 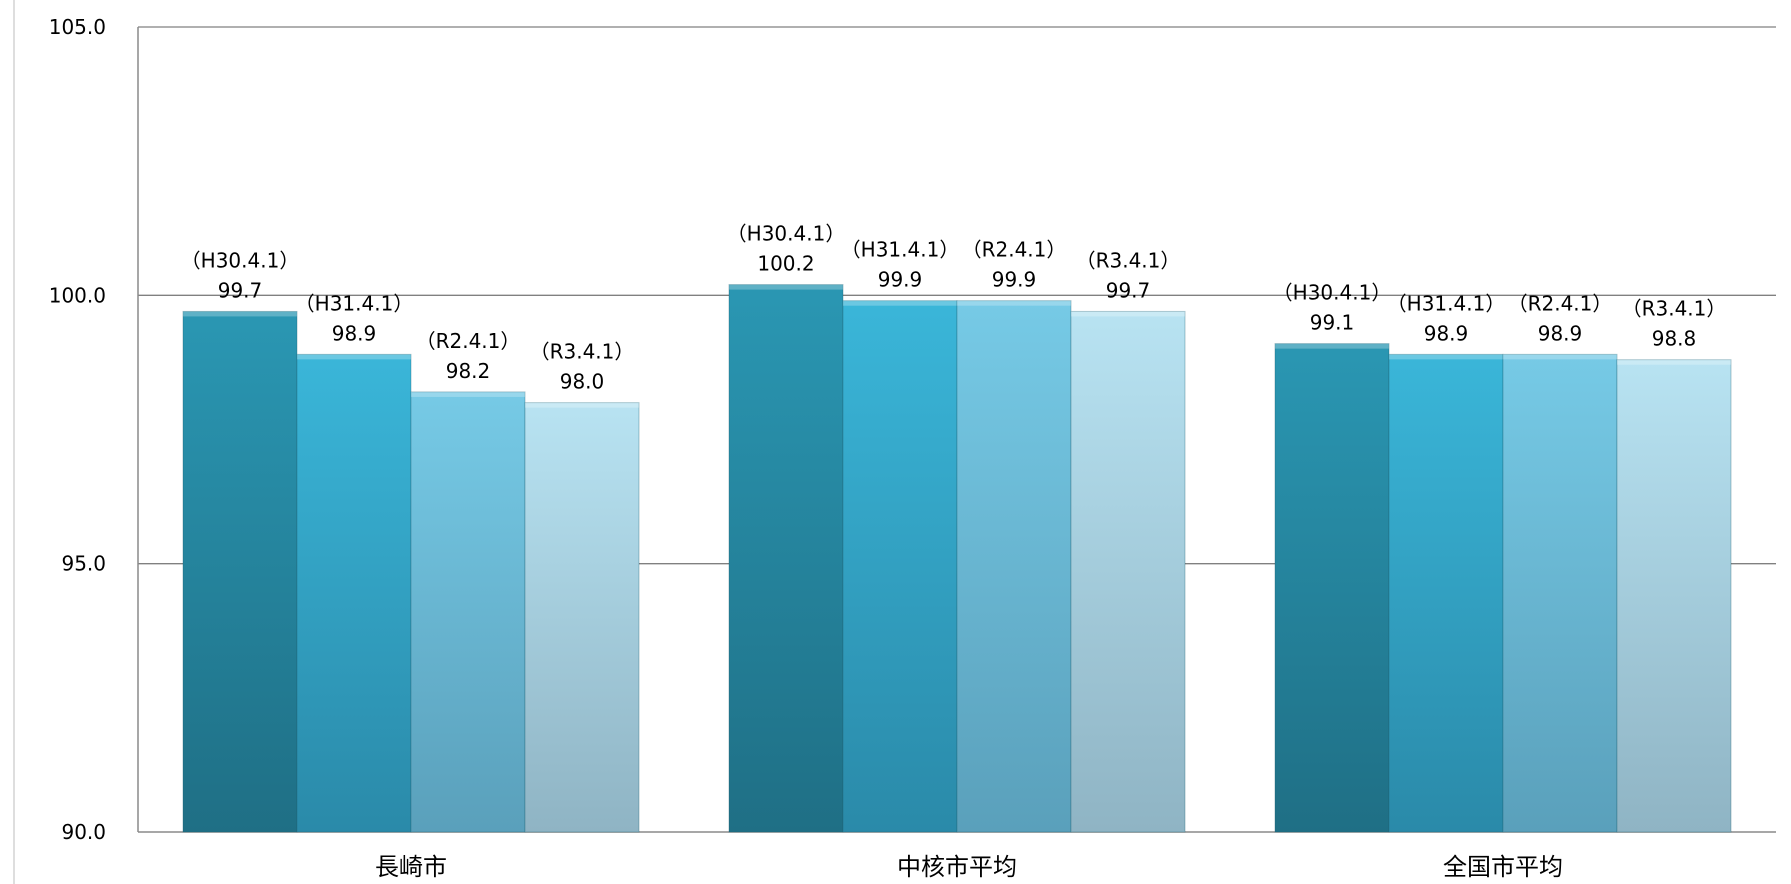 I want to click on y-tick-label: 100.0, so click(x=77, y=295).